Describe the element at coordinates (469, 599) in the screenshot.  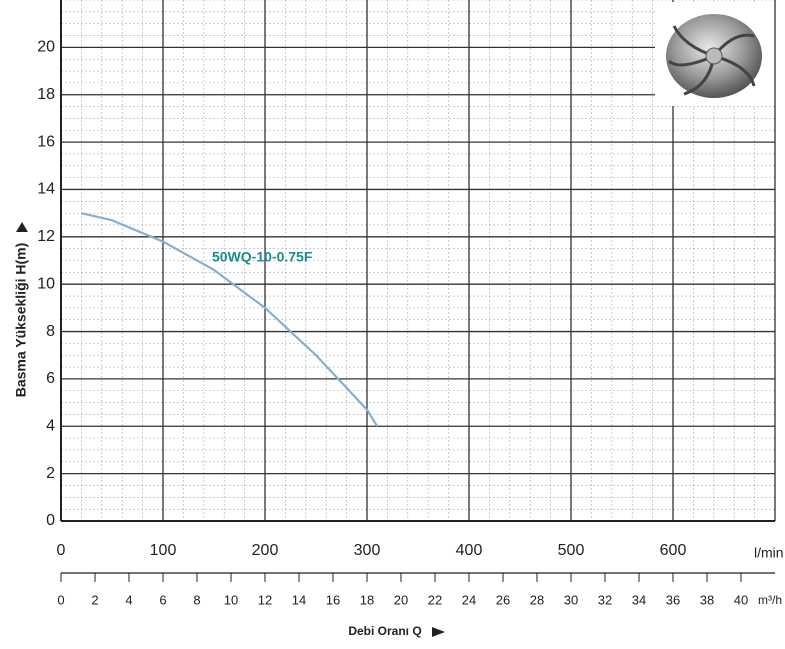
I see `x2-tick-label: 24` at that location.